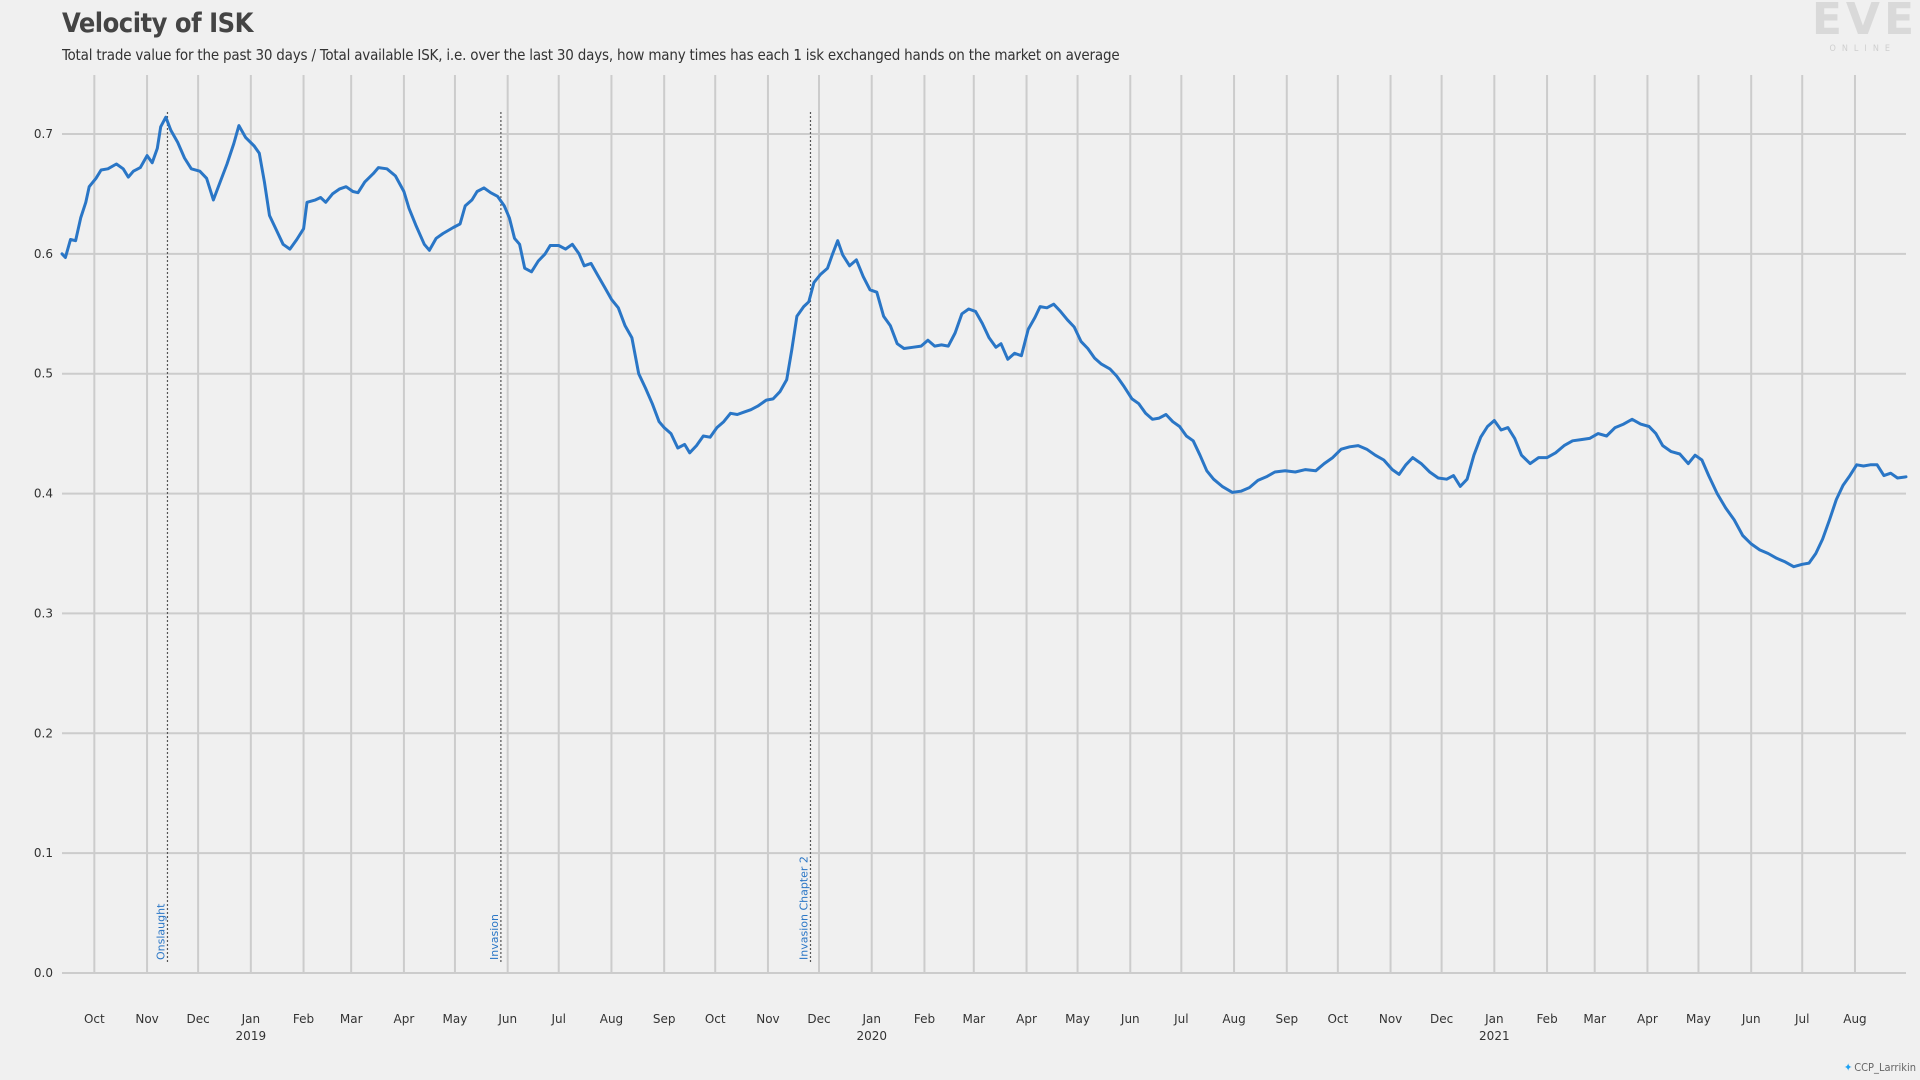 This screenshot has width=1920, height=1080. I want to click on credit-handle: CCP_Larrikin, so click(1885, 1067).